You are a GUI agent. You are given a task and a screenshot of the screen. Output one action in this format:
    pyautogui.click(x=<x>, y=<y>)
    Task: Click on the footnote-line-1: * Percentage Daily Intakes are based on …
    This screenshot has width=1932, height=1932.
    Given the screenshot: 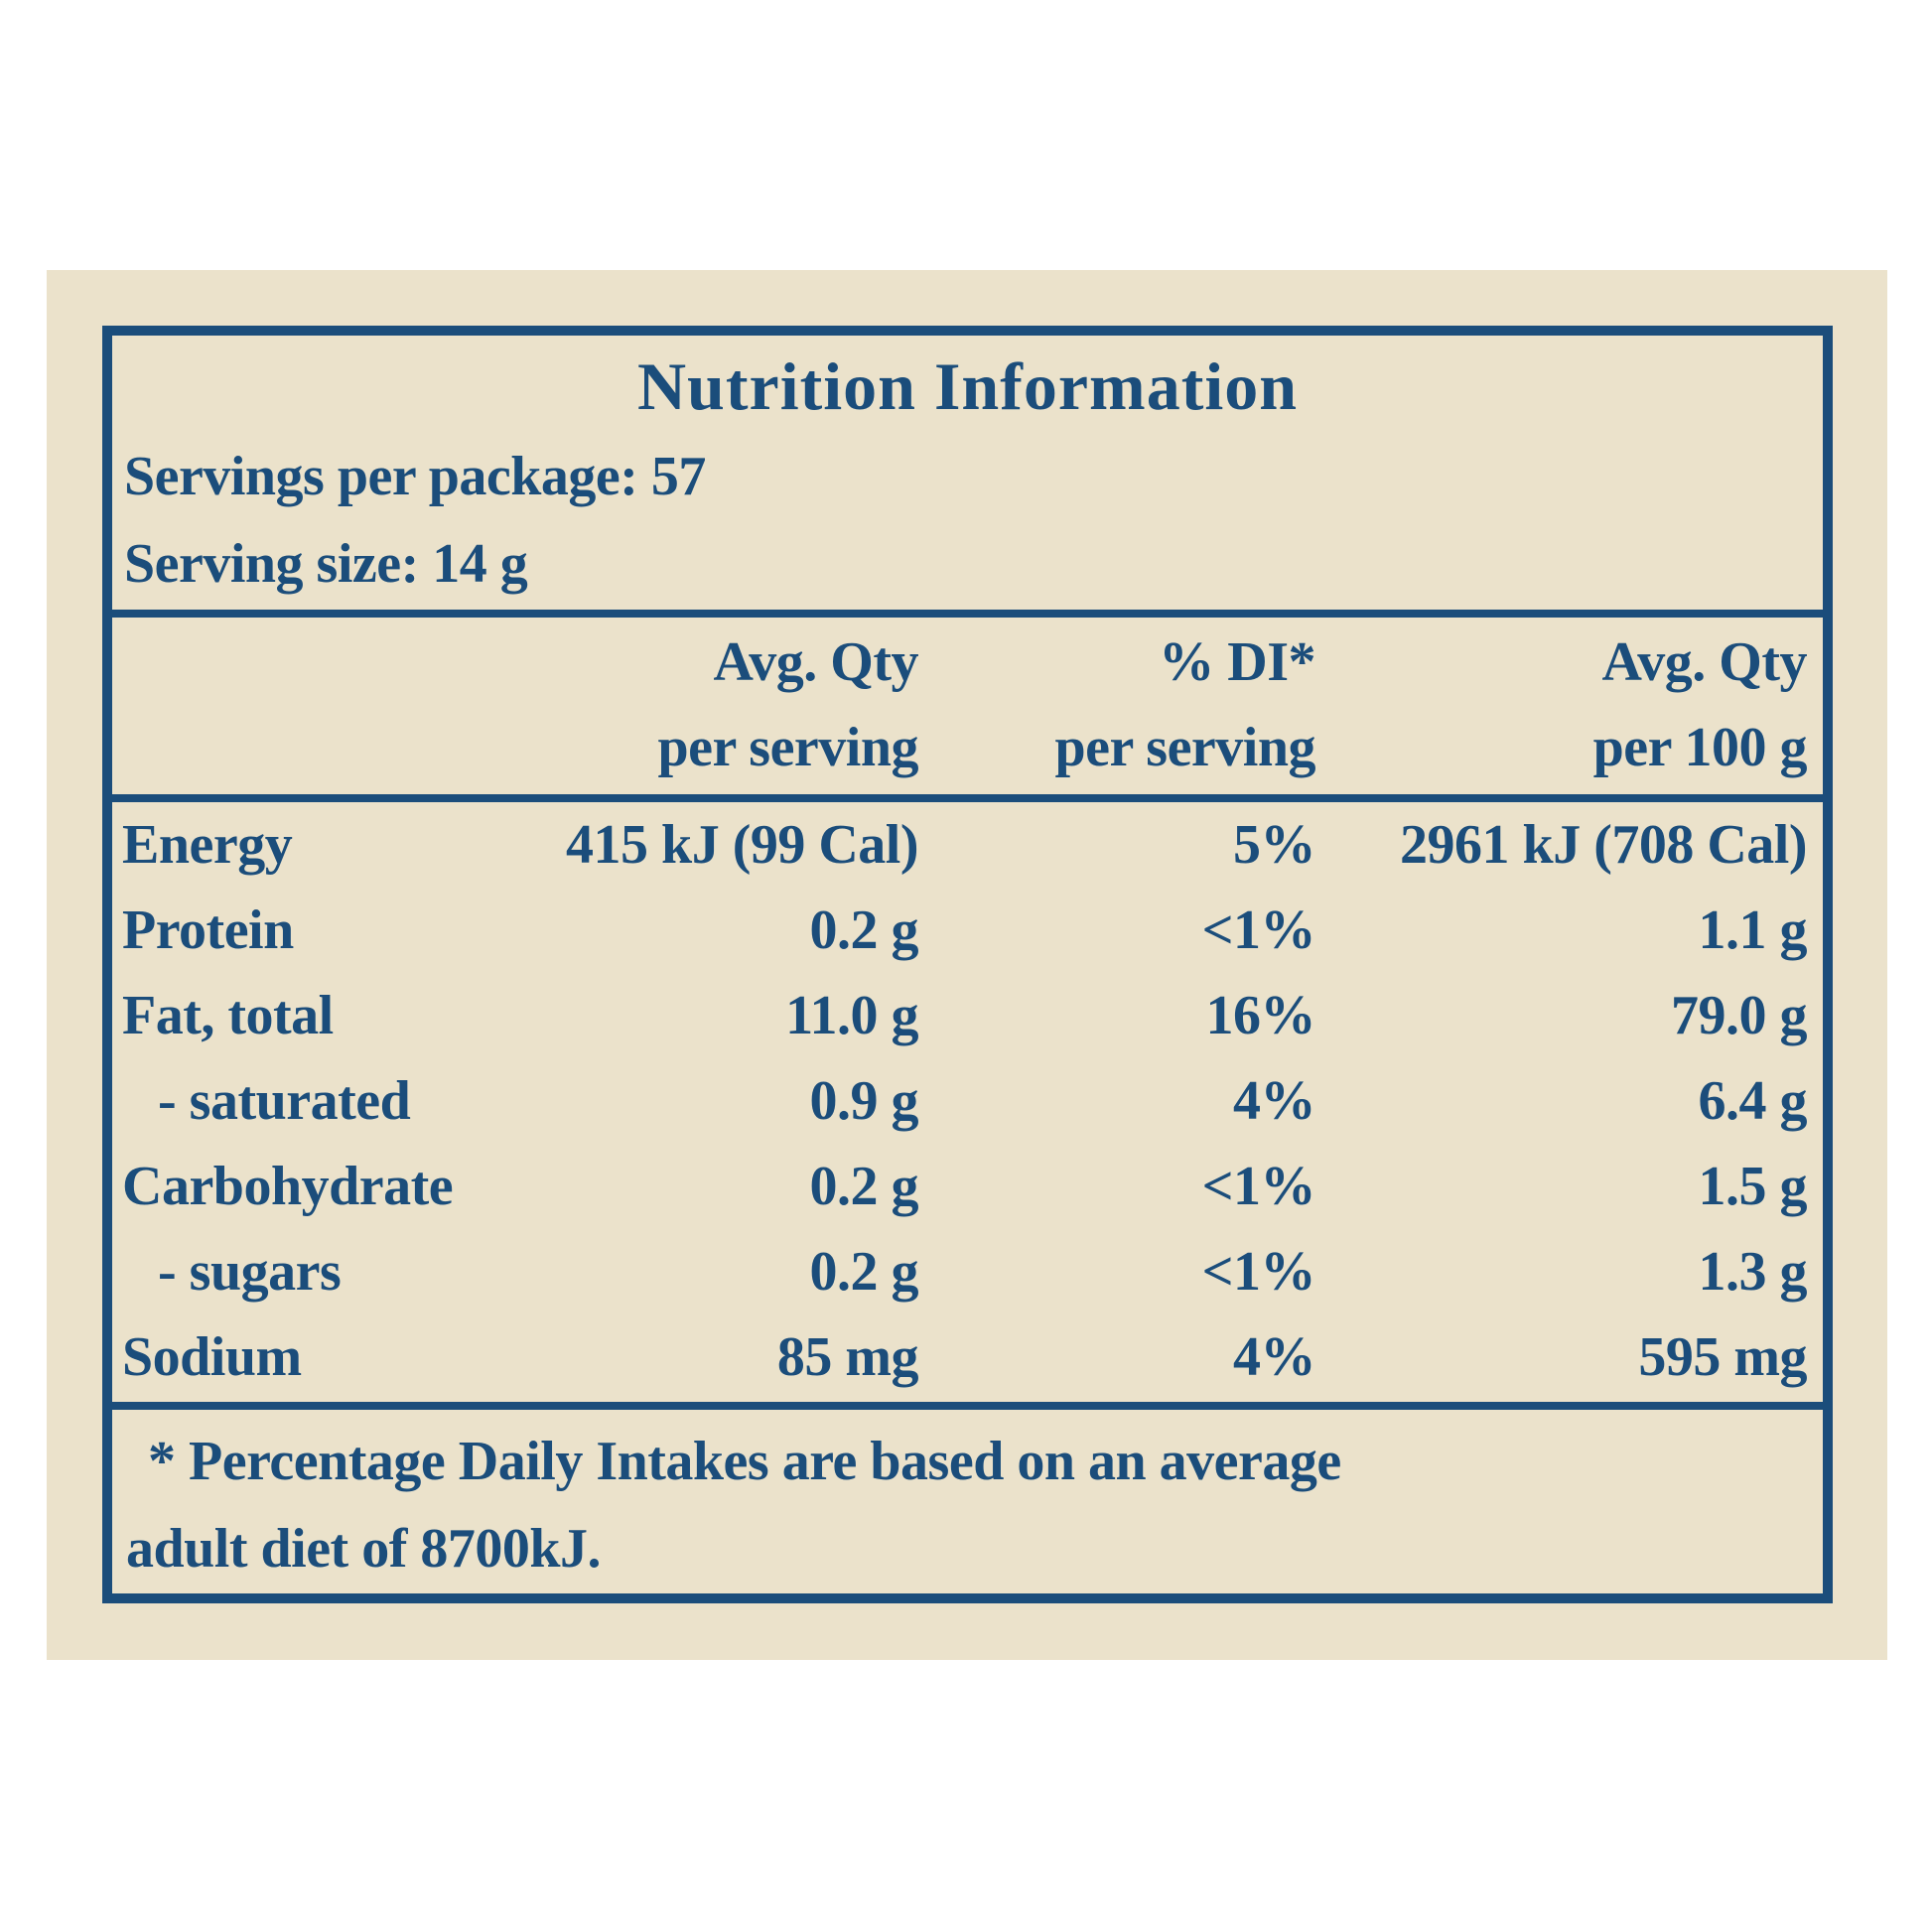 What is the action you would take?
    pyautogui.click(x=744, y=1462)
    